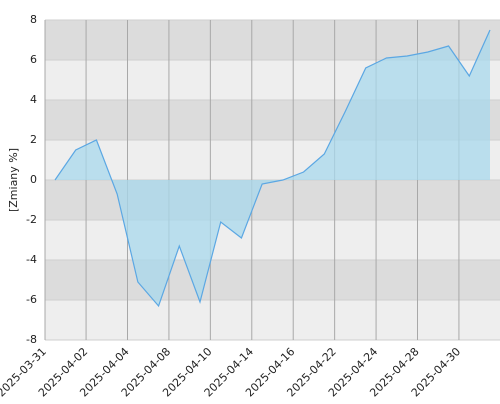 The height and width of the screenshot is (404, 500). I want to click on y-axis-label: [Zmiany %], so click(13, 180).